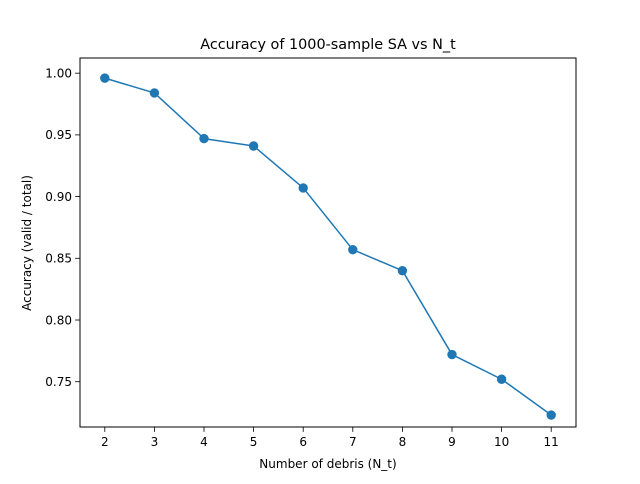 The image size is (640, 484). What do you see at coordinates (353, 442) in the screenshot?
I see `x-tick-label: 7` at bounding box center [353, 442].